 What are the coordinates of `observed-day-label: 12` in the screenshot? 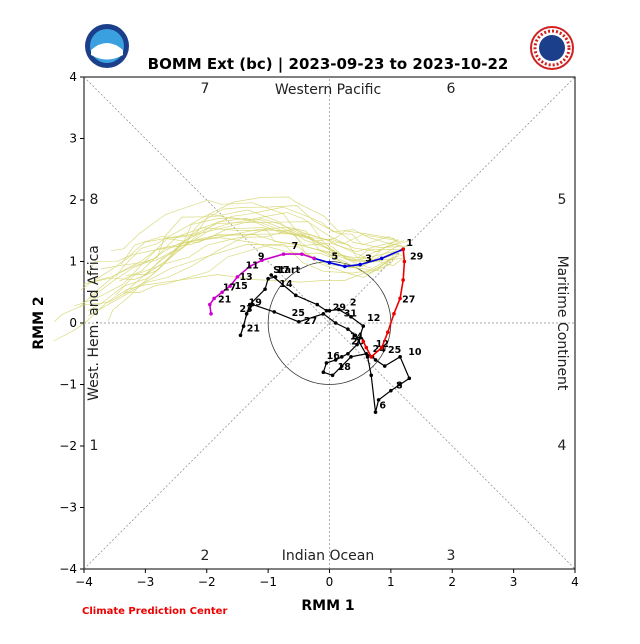 It's located at (373, 318).